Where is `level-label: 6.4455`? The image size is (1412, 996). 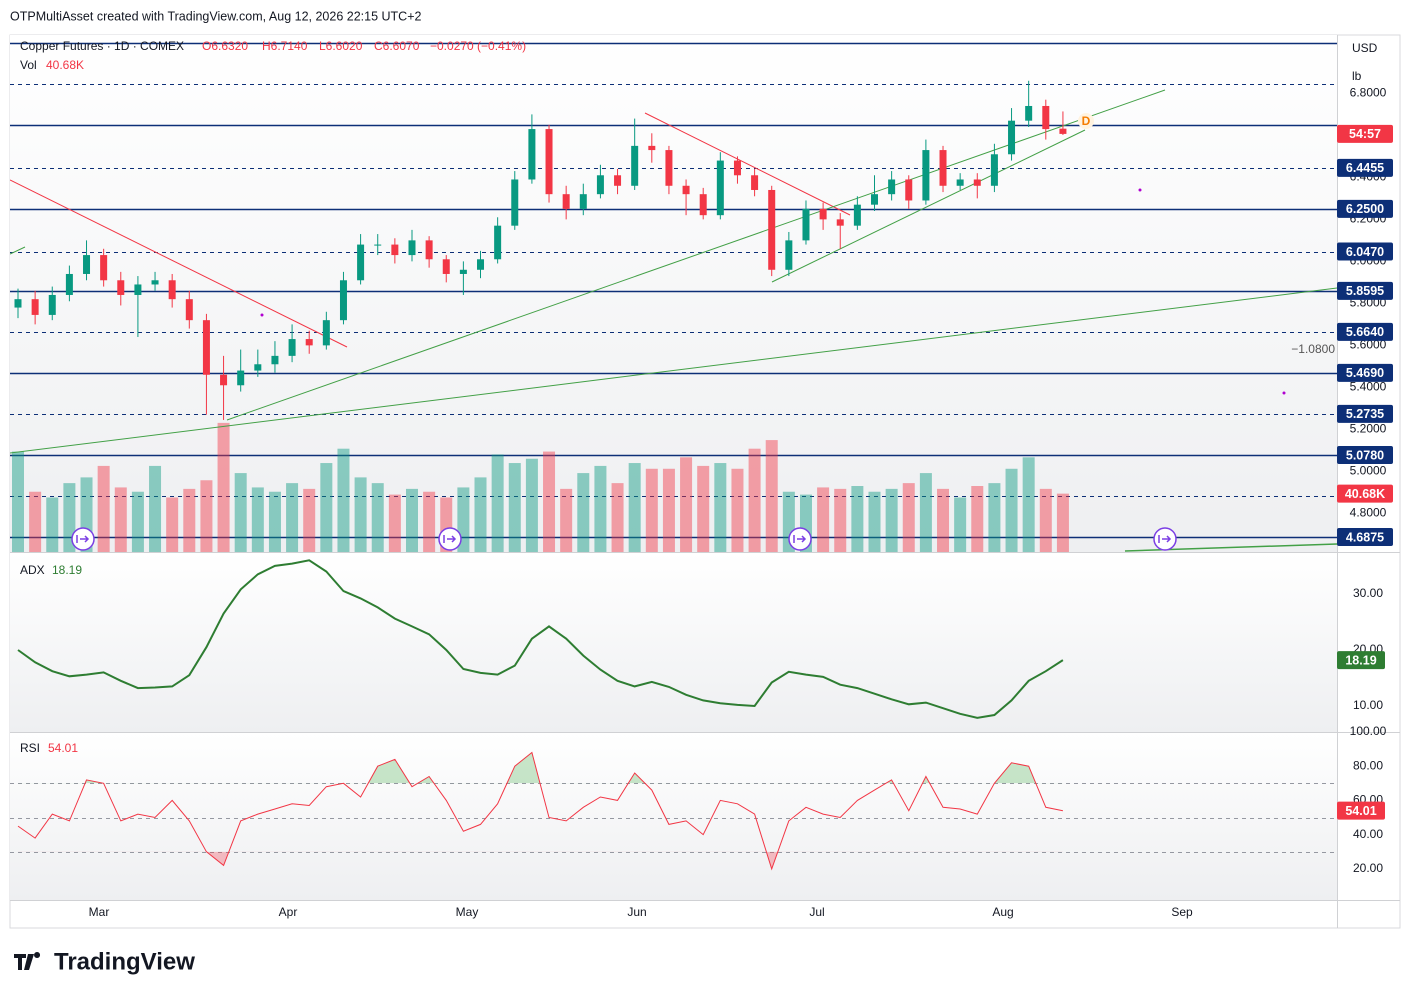
level-label: 6.4455 is located at coordinates (1365, 168).